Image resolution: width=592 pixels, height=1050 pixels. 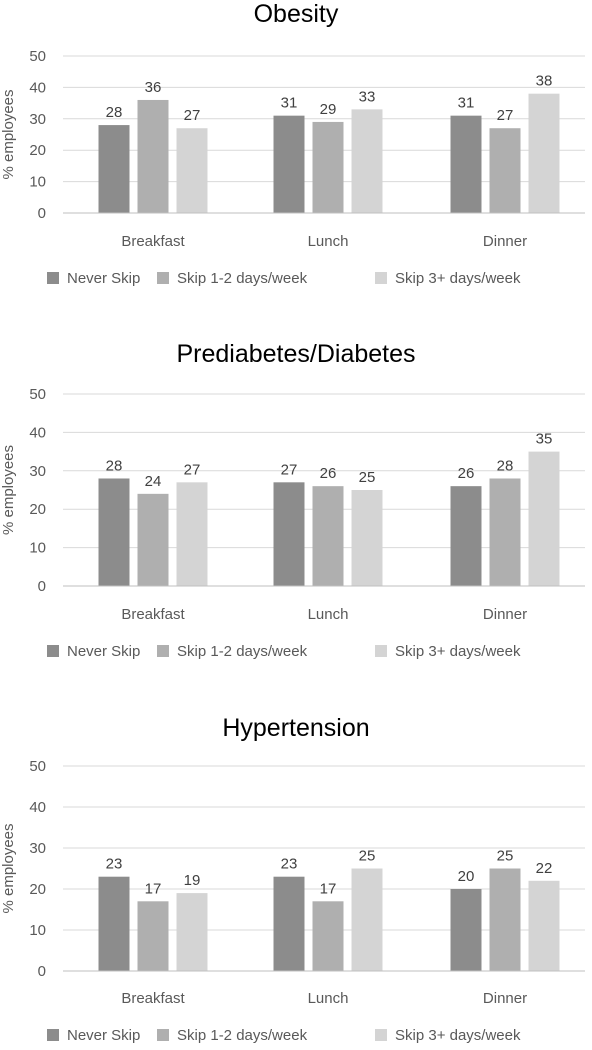 What do you see at coordinates (295, 728) in the screenshot?
I see `chart-title: Hypertension` at bounding box center [295, 728].